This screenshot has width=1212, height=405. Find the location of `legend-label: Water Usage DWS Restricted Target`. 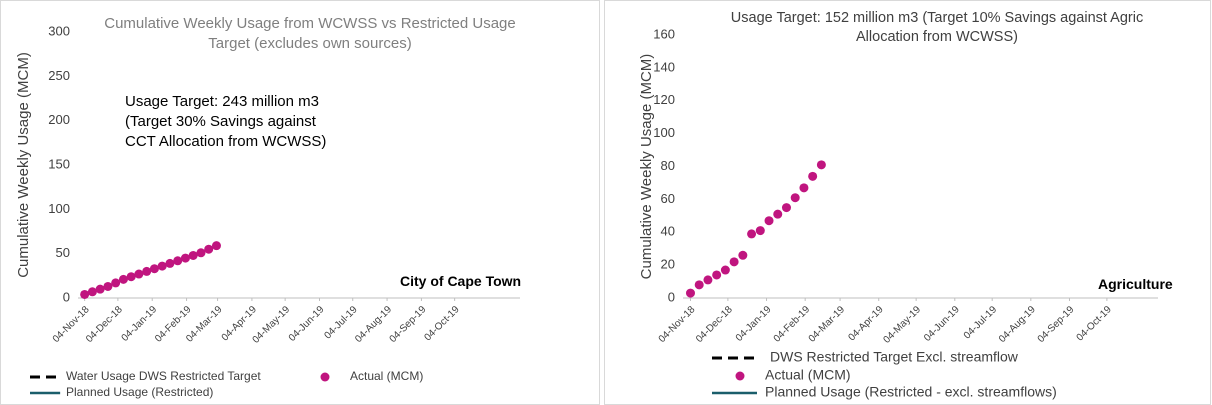

legend-label: Water Usage DWS Restricted Target is located at coordinates (163, 376).